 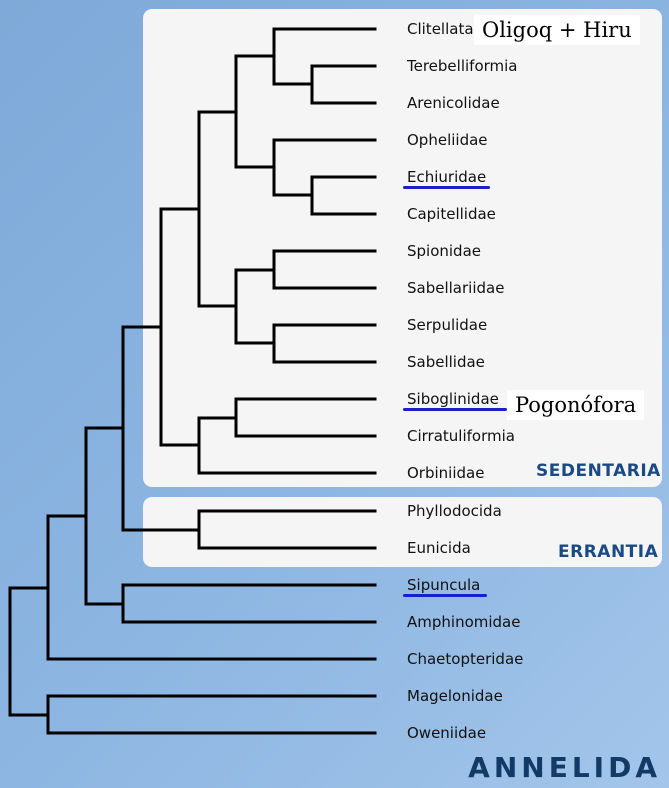 I want to click on annotation-pogonofora: Pogonófora, so click(x=576, y=405).